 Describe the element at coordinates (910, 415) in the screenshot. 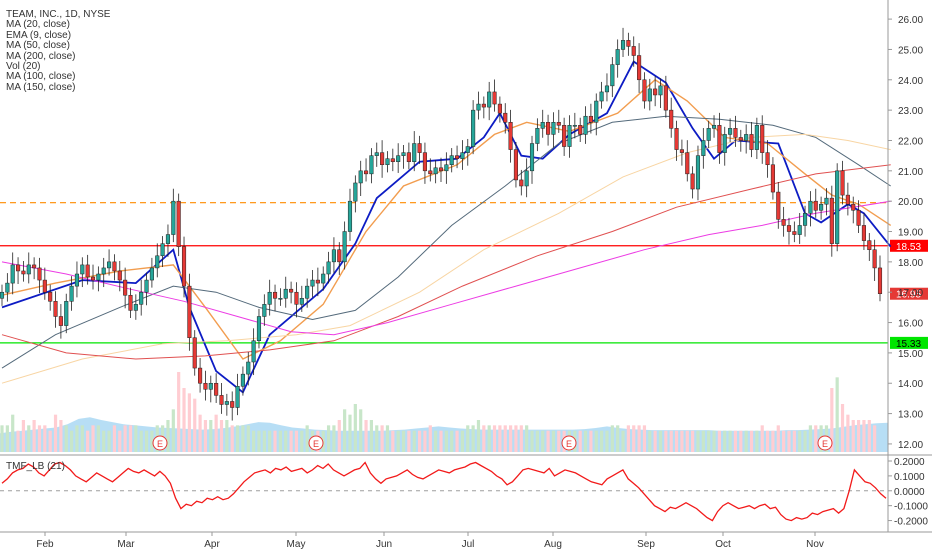

I see `price-tick-label: 13.00` at that location.